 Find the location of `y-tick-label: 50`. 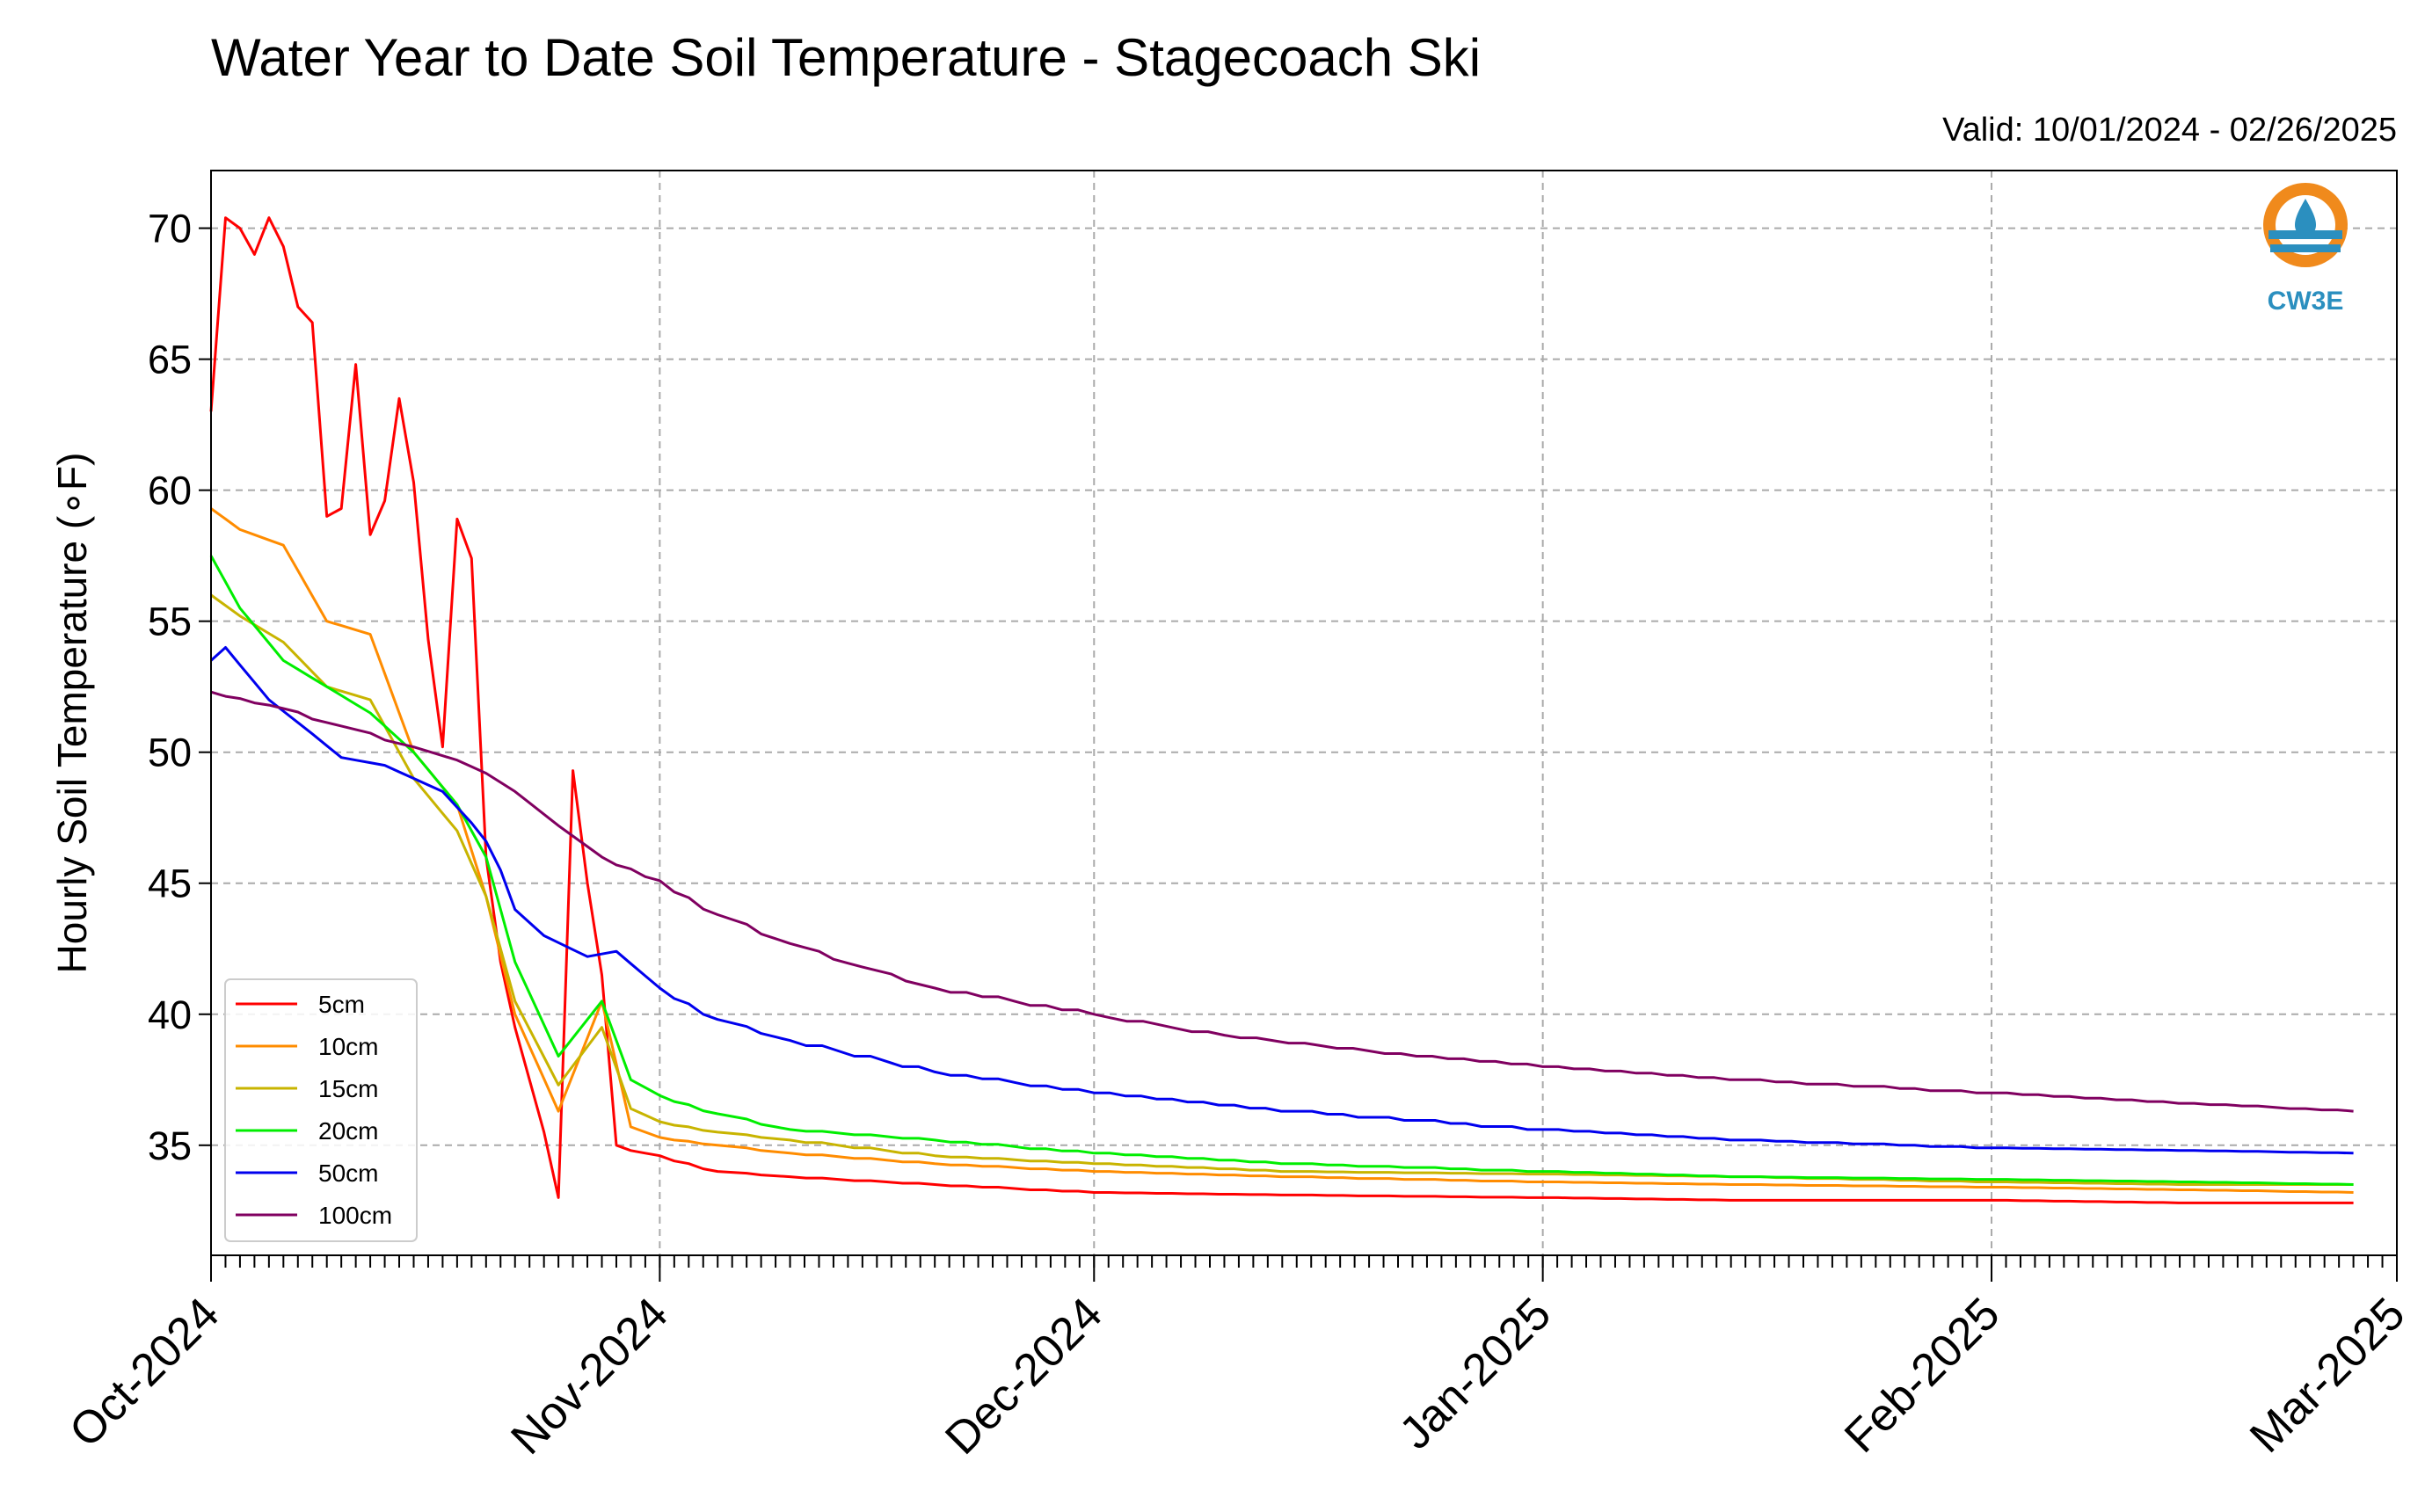

y-tick-label: 50 is located at coordinates (170, 753).